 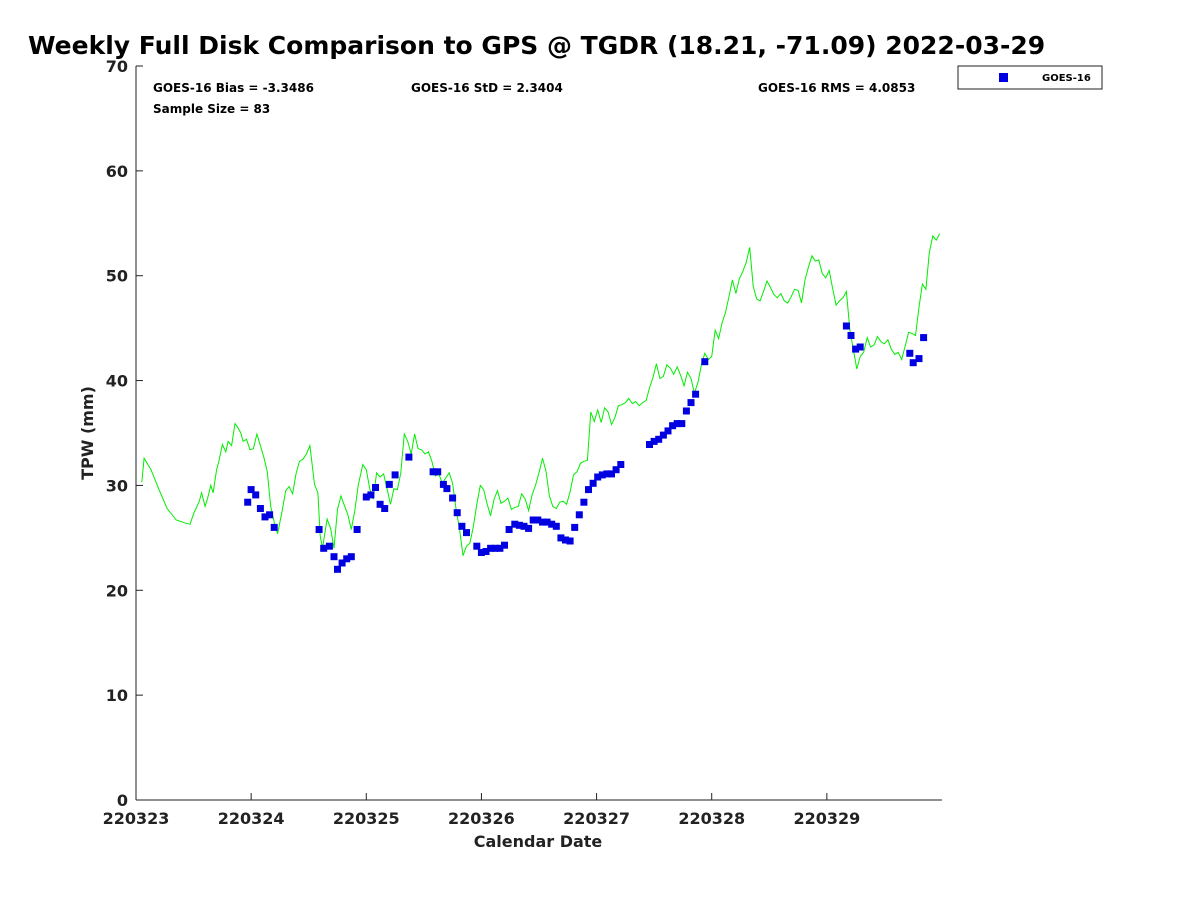 What do you see at coordinates (481, 818) in the screenshot?
I see `x-tick-label: 220326` at bounding box center [481, 818].